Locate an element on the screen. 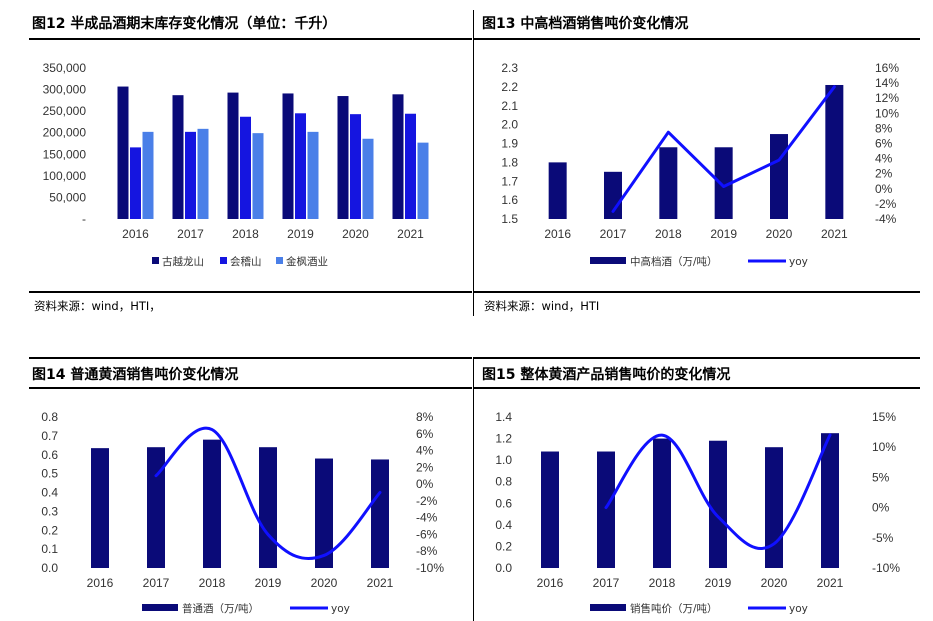 This screenshot has height=621, width=933. chart-title-fig14: 图14 普通黄酒销售吨价变化情况 is located at coordinates (135, 375).